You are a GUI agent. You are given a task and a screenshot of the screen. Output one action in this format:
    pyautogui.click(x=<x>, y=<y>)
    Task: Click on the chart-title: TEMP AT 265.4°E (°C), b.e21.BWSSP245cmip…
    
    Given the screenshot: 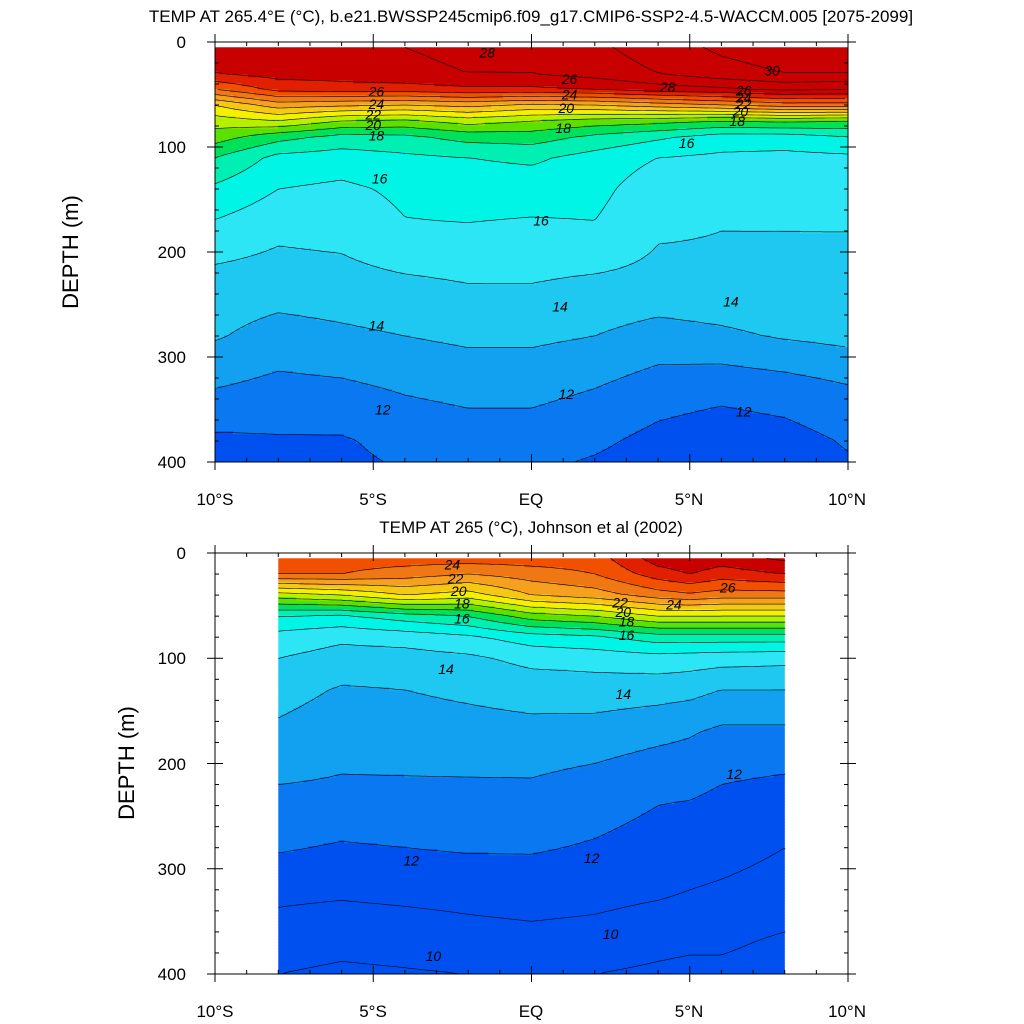 What is the action you would take?
    pyautogui.click(x=531, y=16)
    